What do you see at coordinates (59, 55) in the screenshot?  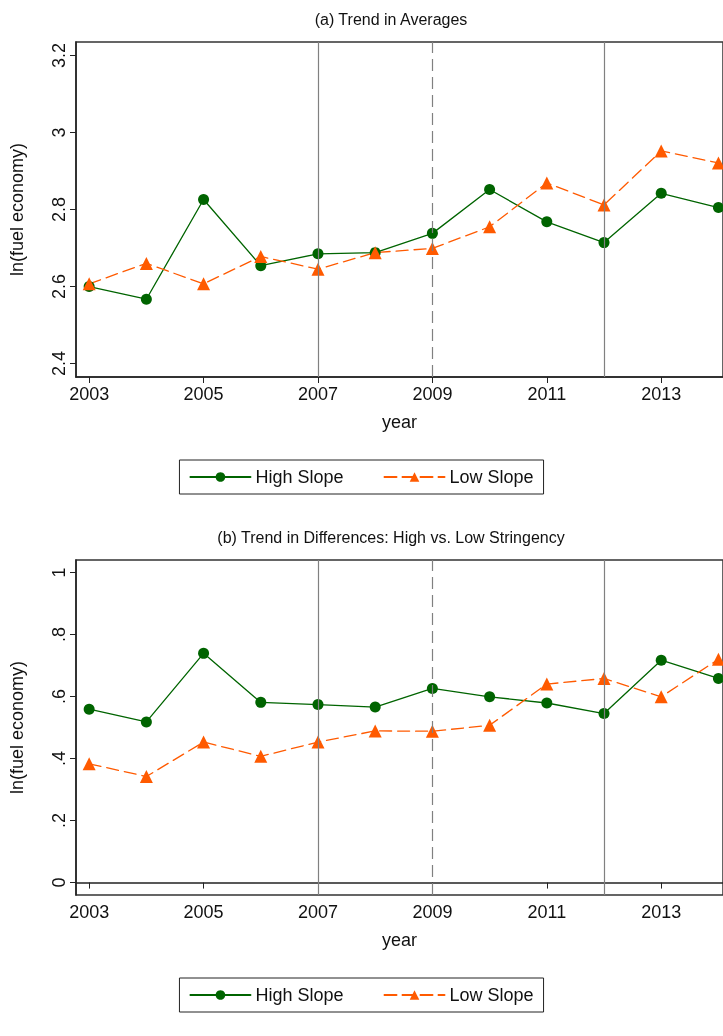 I see `y-tick-label: 3.2` at bounding box center [59, 55].